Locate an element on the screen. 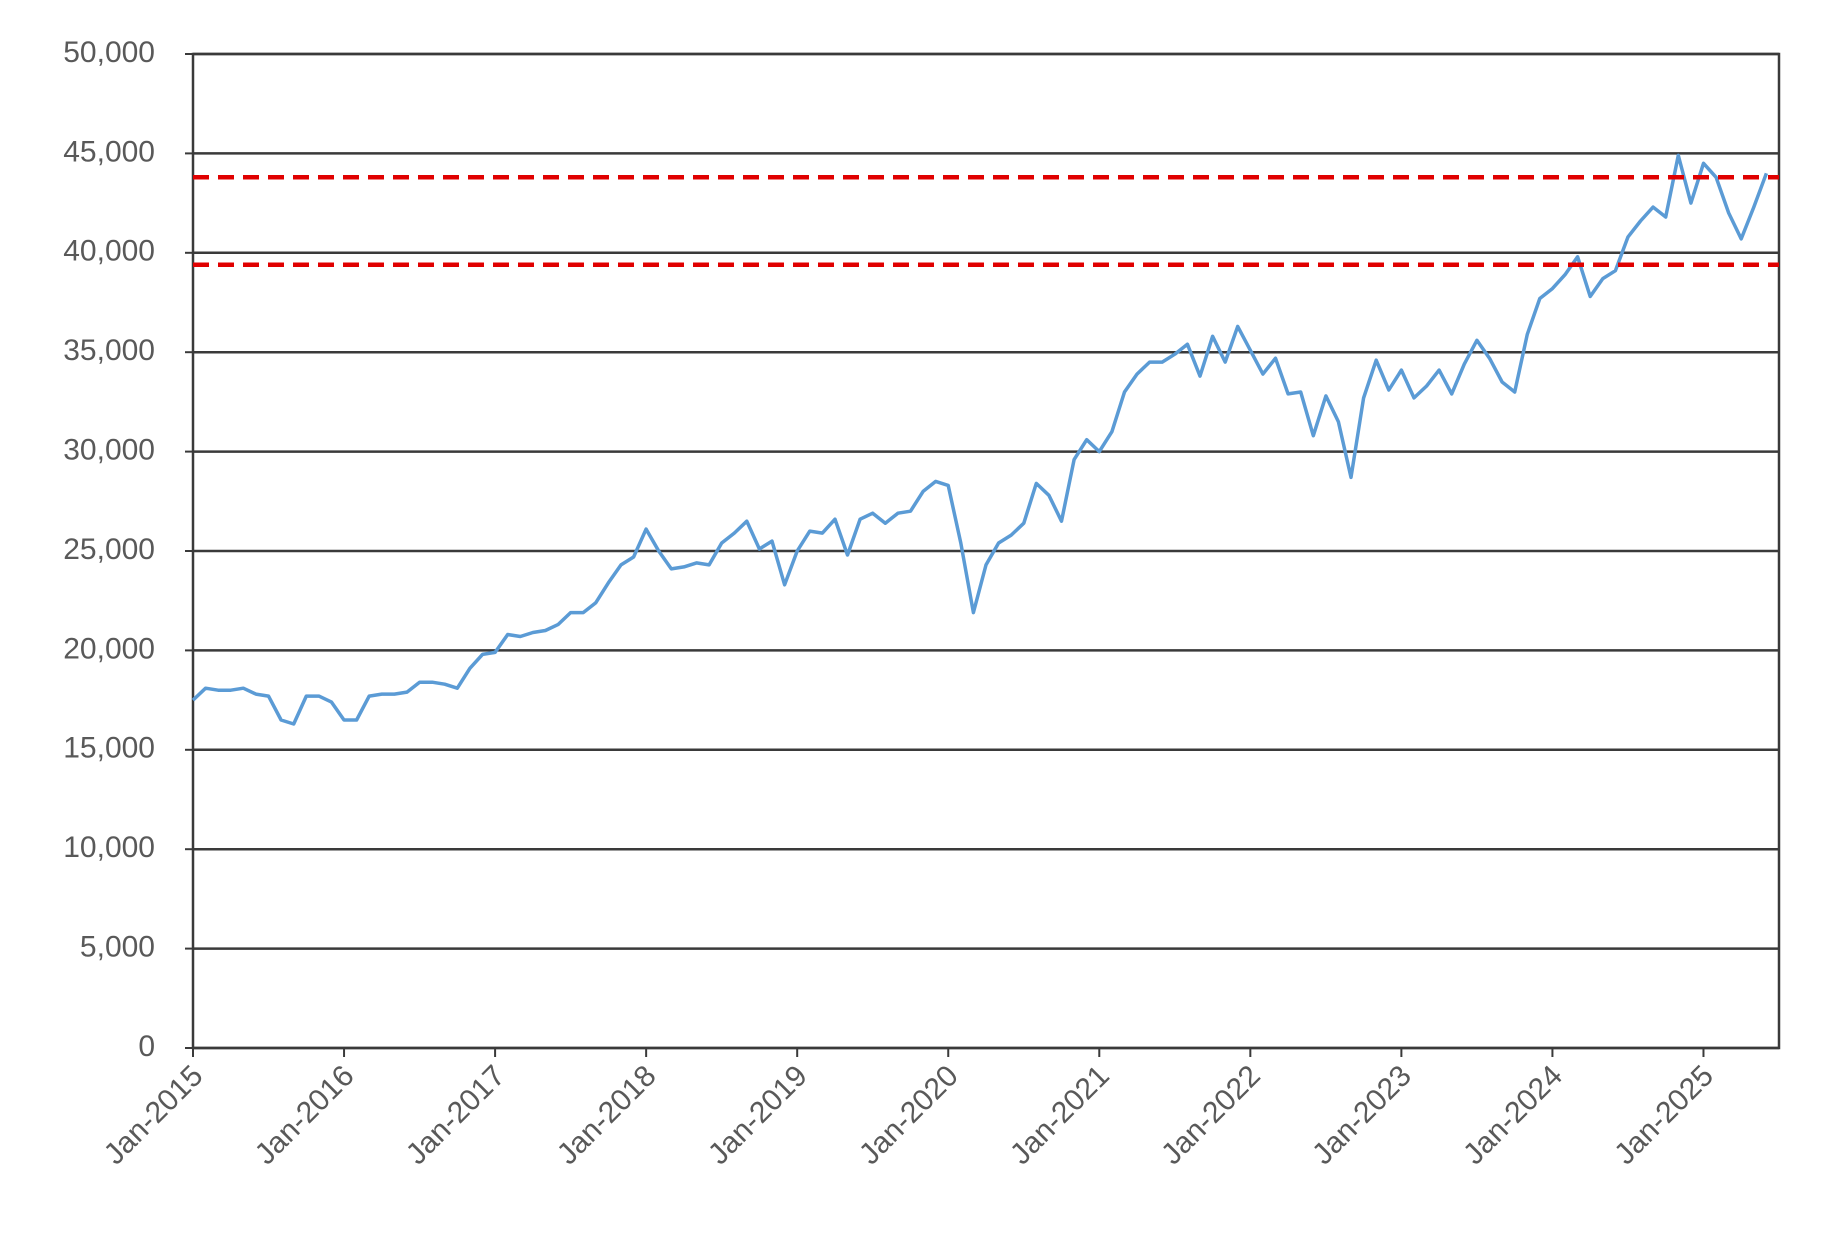 This screenshot has height=1241, width=1846. x-tick-label: Jan-2024 is located at coordinates (1513, 1115).